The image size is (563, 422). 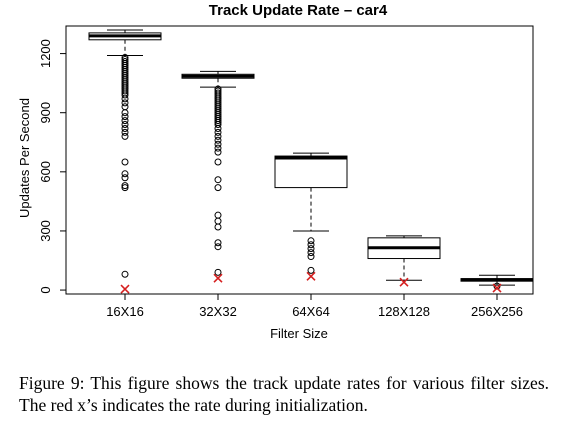 What do you see at coordinates (24, 158) in the screenshot?
I see `y-axis-label: Updates Per Second` at bounding box center [24, 158].